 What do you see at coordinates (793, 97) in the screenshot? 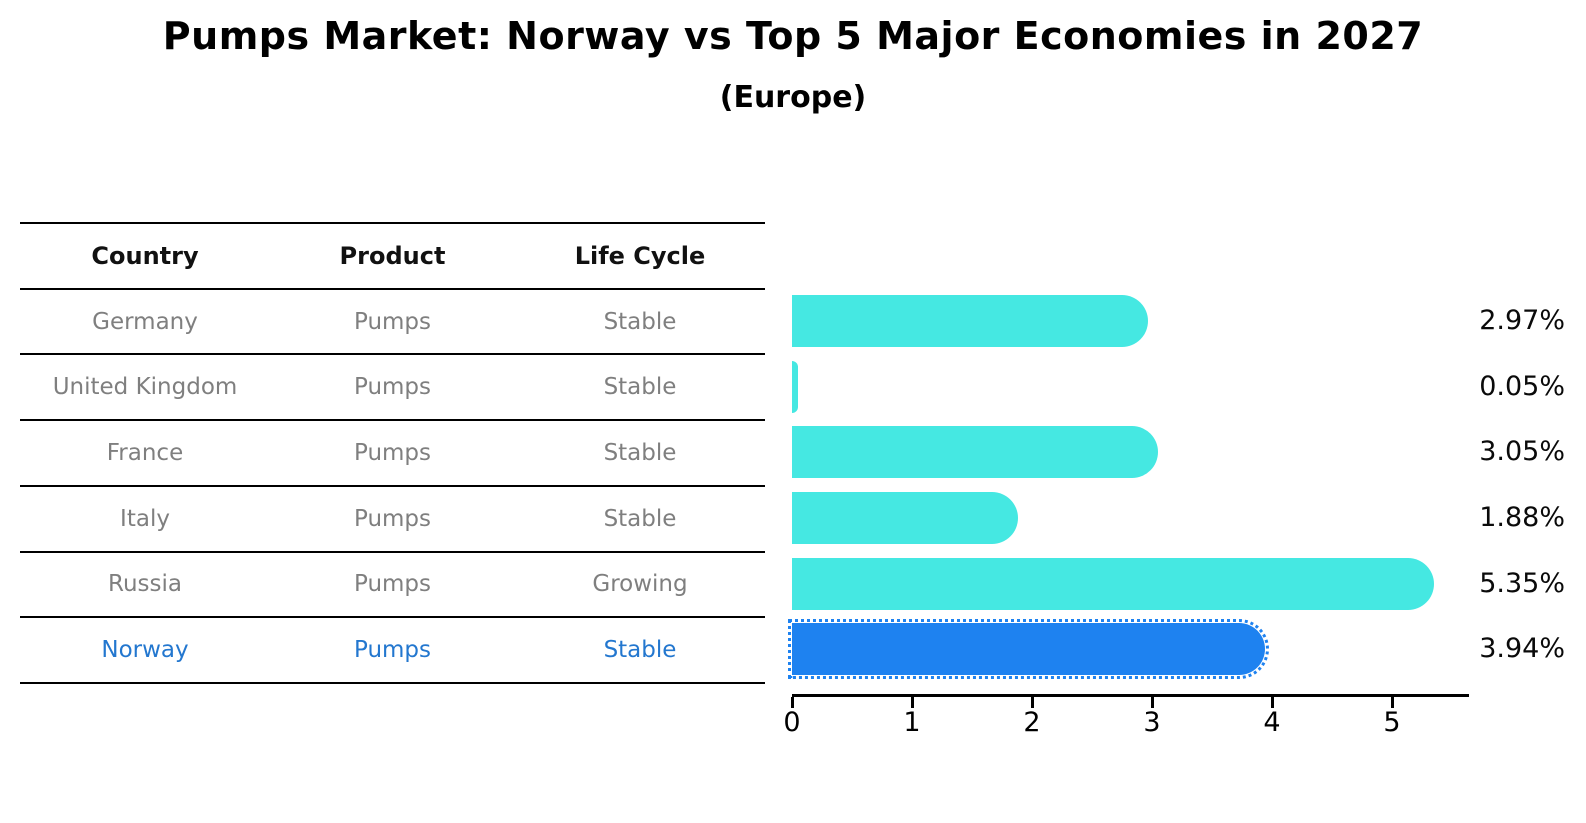
I see `chart-subtitle: (Europe)` at bounding box center [793, 97].